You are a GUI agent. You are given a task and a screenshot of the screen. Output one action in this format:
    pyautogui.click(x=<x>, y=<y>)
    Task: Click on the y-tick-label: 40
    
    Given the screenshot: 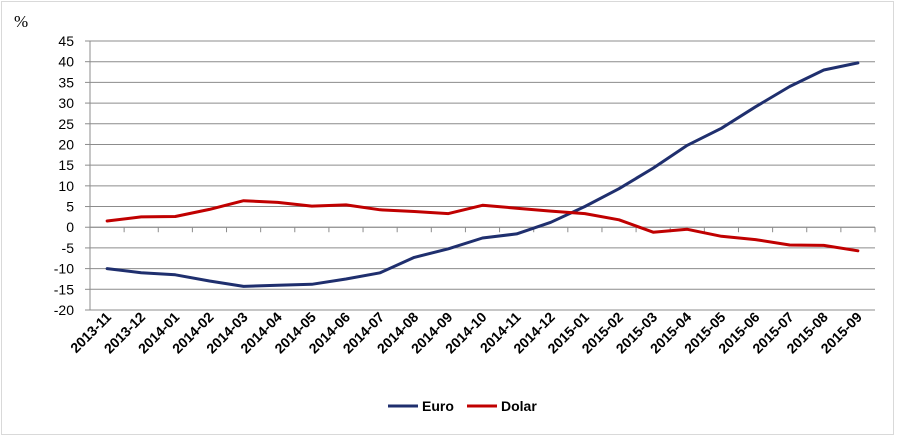 What is the action you would take?
    pyautogui.click(x=66, y=62)
    